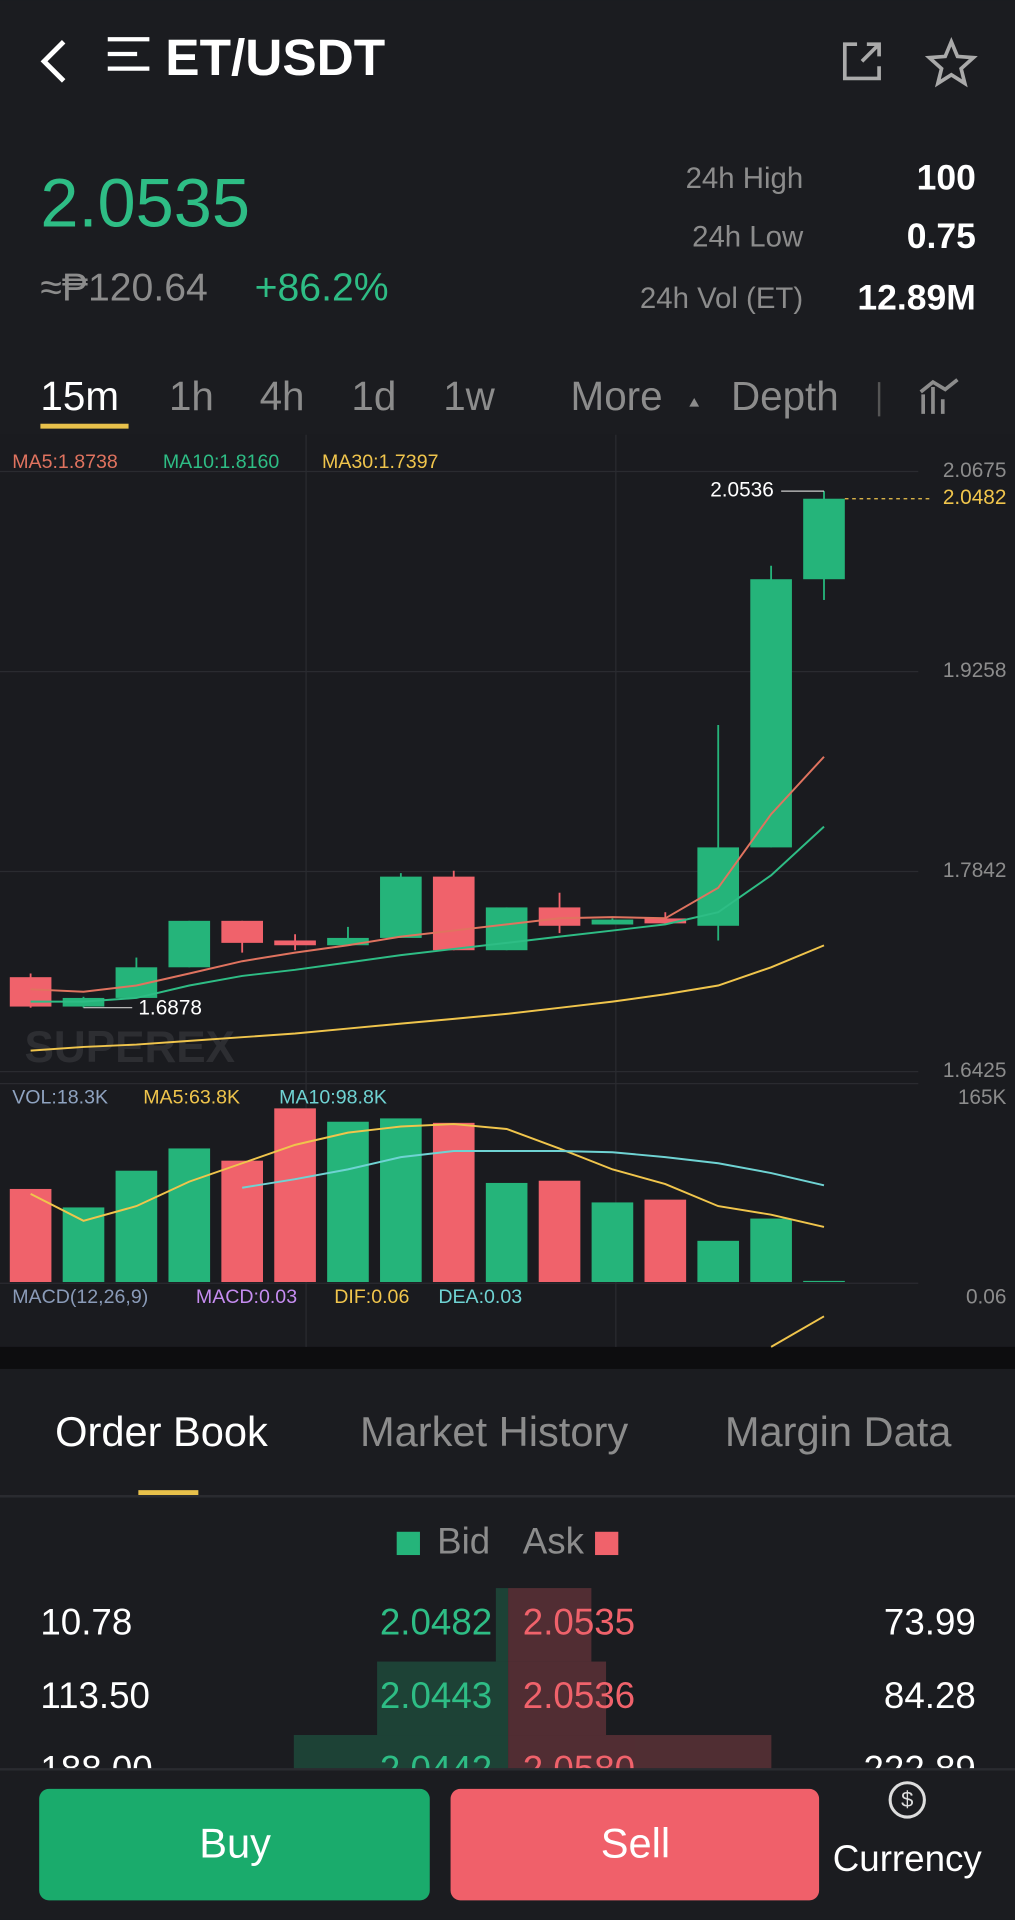 The height and width of the screenshot is (1920, 1015). I want to click on y-tick-label: 1.6425, so click(975, 1070).